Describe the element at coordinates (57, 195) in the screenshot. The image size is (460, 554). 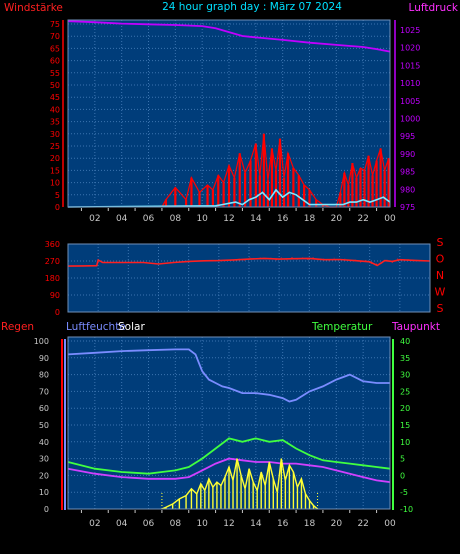
I see `wind-tick-5: 5` at that location.